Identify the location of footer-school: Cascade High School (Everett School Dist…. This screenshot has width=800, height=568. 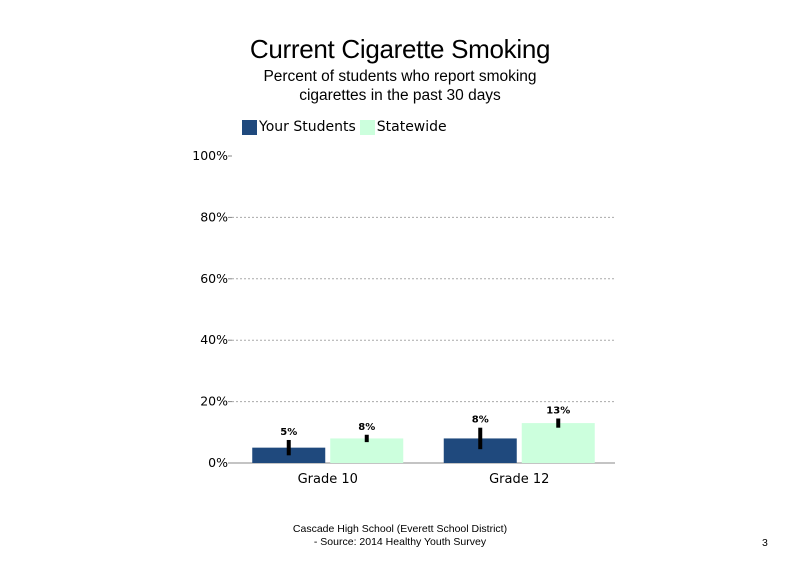
(400, 529).